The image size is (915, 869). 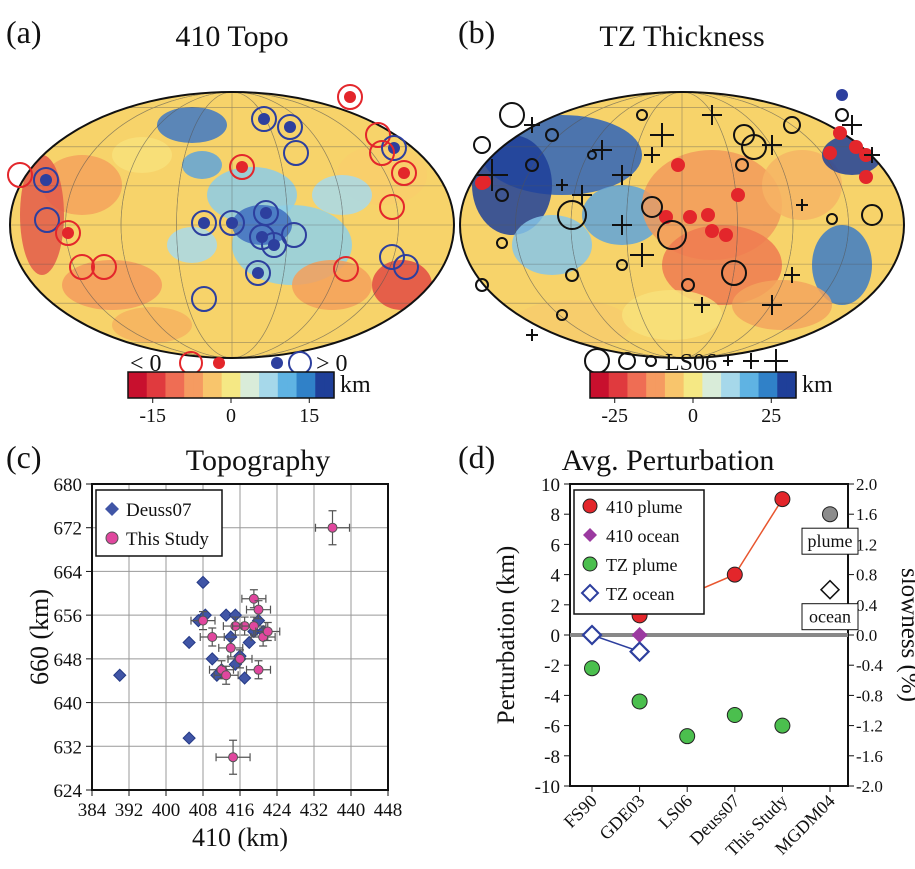 I want to click on y-tick-label: 632, so click(x=68, y=747).